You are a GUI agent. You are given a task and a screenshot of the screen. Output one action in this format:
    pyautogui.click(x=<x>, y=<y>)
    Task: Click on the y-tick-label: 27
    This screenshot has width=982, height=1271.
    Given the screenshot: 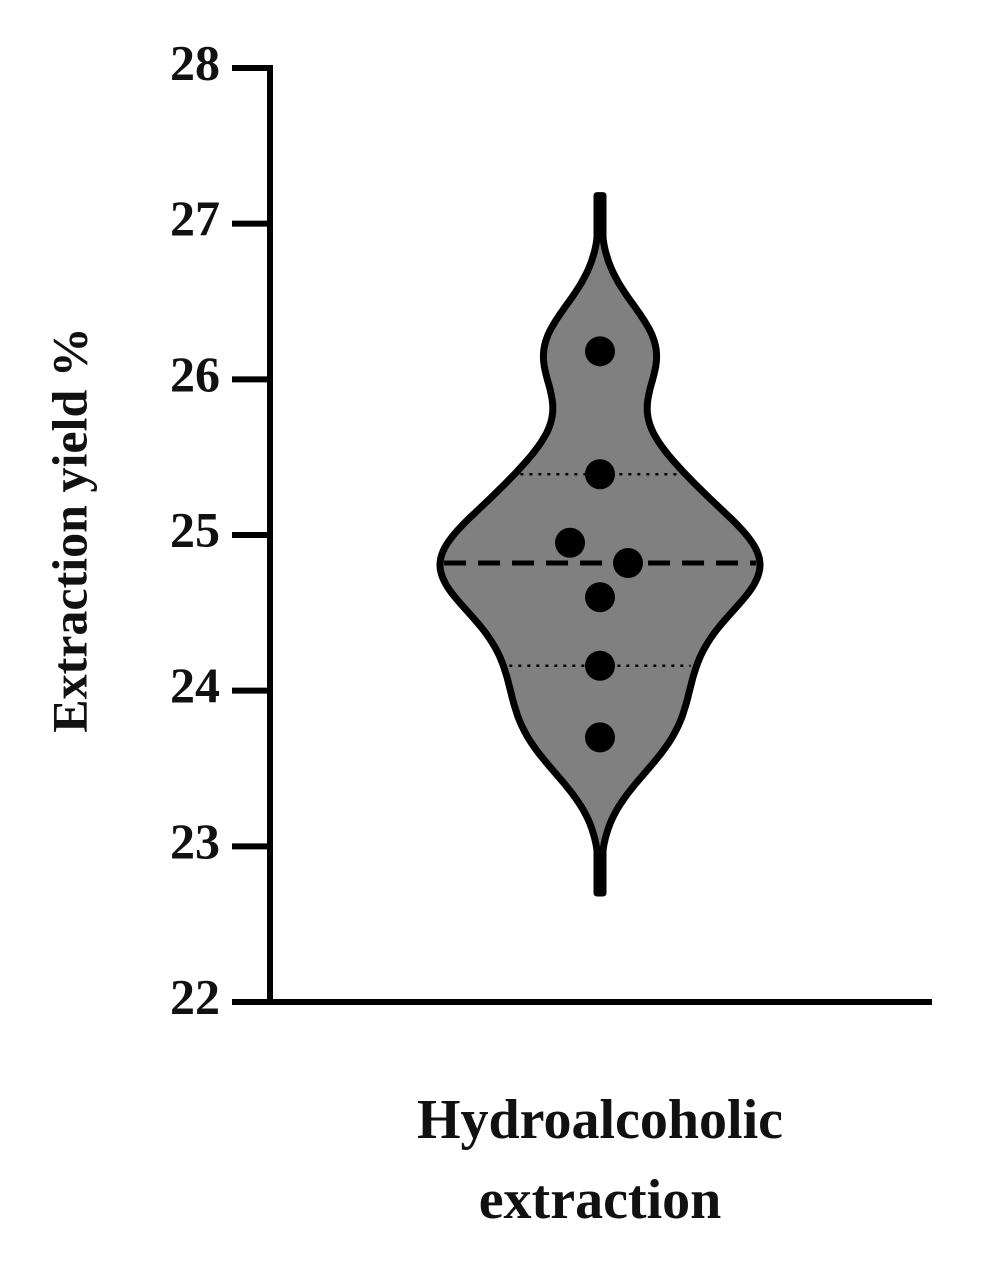 What is the action you would take?
    pyautogui.click(x=195, y=218)
    